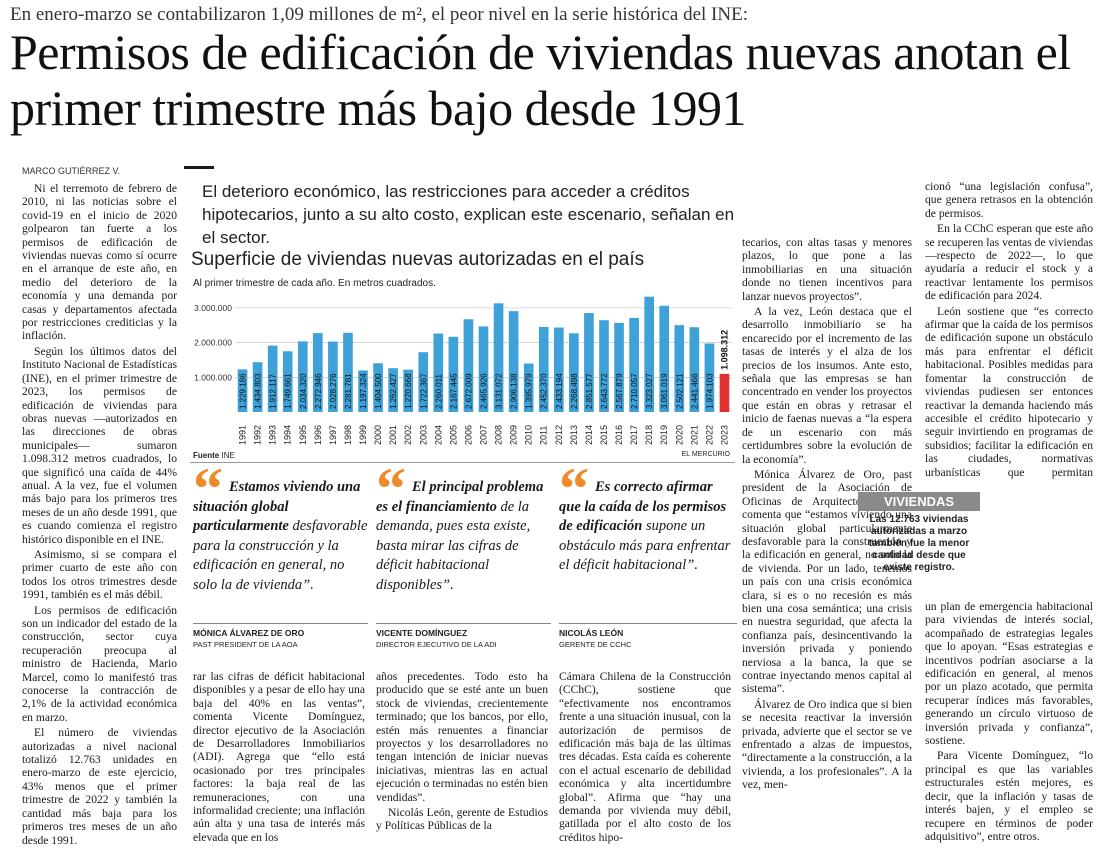 Image resolution: width=1100 pixels, height=855 pixels. What do you see at coordinates (574, 372) in the screenshot?
I see `bar-2013` at bounding box center [574, 372].